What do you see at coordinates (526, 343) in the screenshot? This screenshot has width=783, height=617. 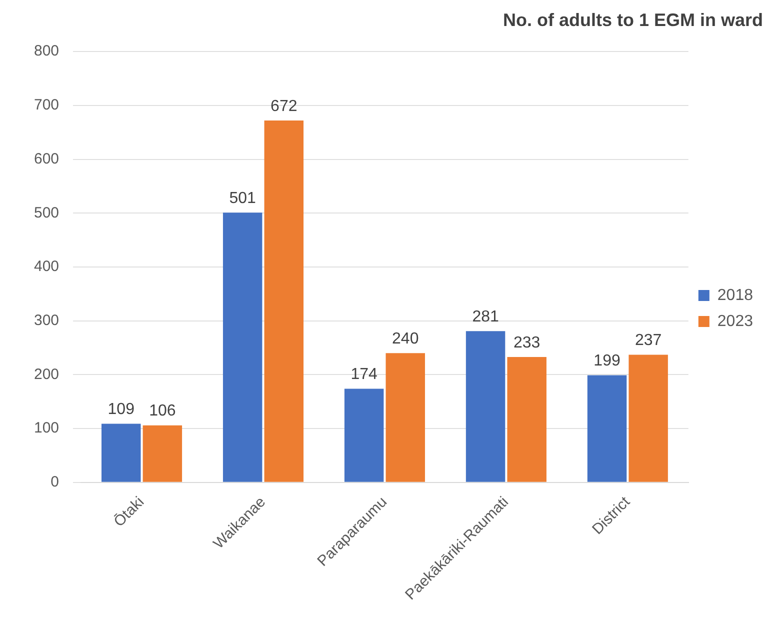 I see `data-label: 233` at bounding box center [526, 343].